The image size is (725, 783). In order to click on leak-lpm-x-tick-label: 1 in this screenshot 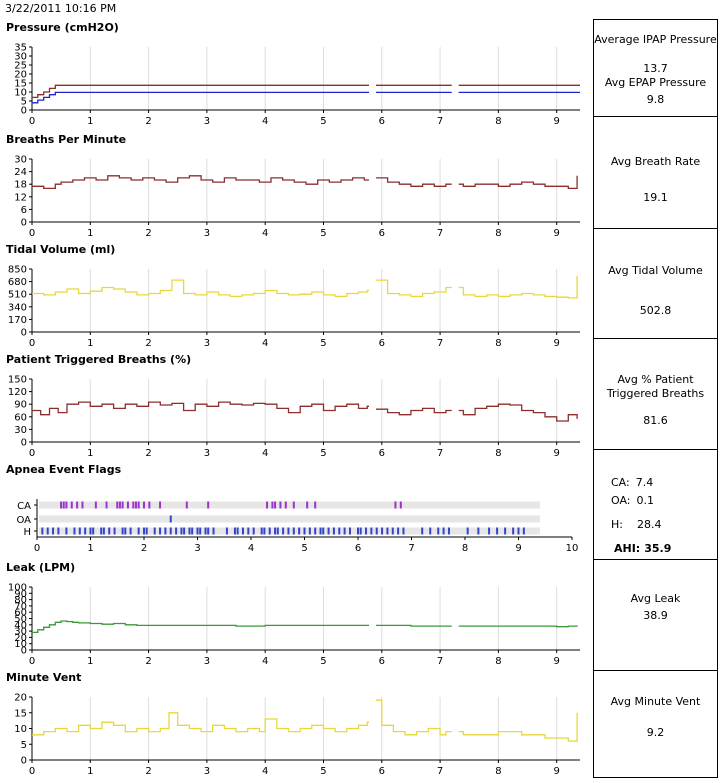, I will do `click(90, 661)`.